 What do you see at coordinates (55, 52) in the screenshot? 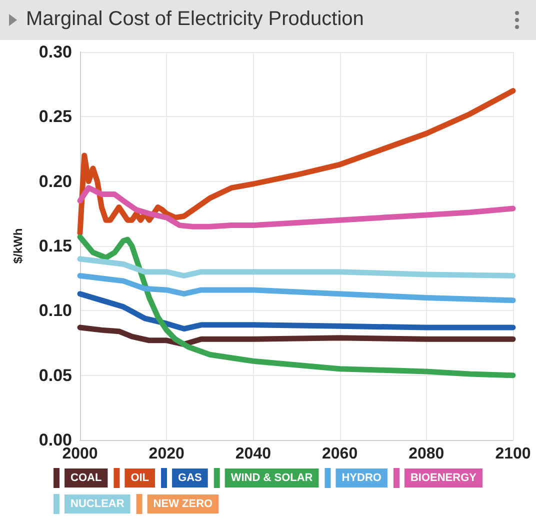
I see `y-tick-label: 0.30` at bounding box center [55, 52].